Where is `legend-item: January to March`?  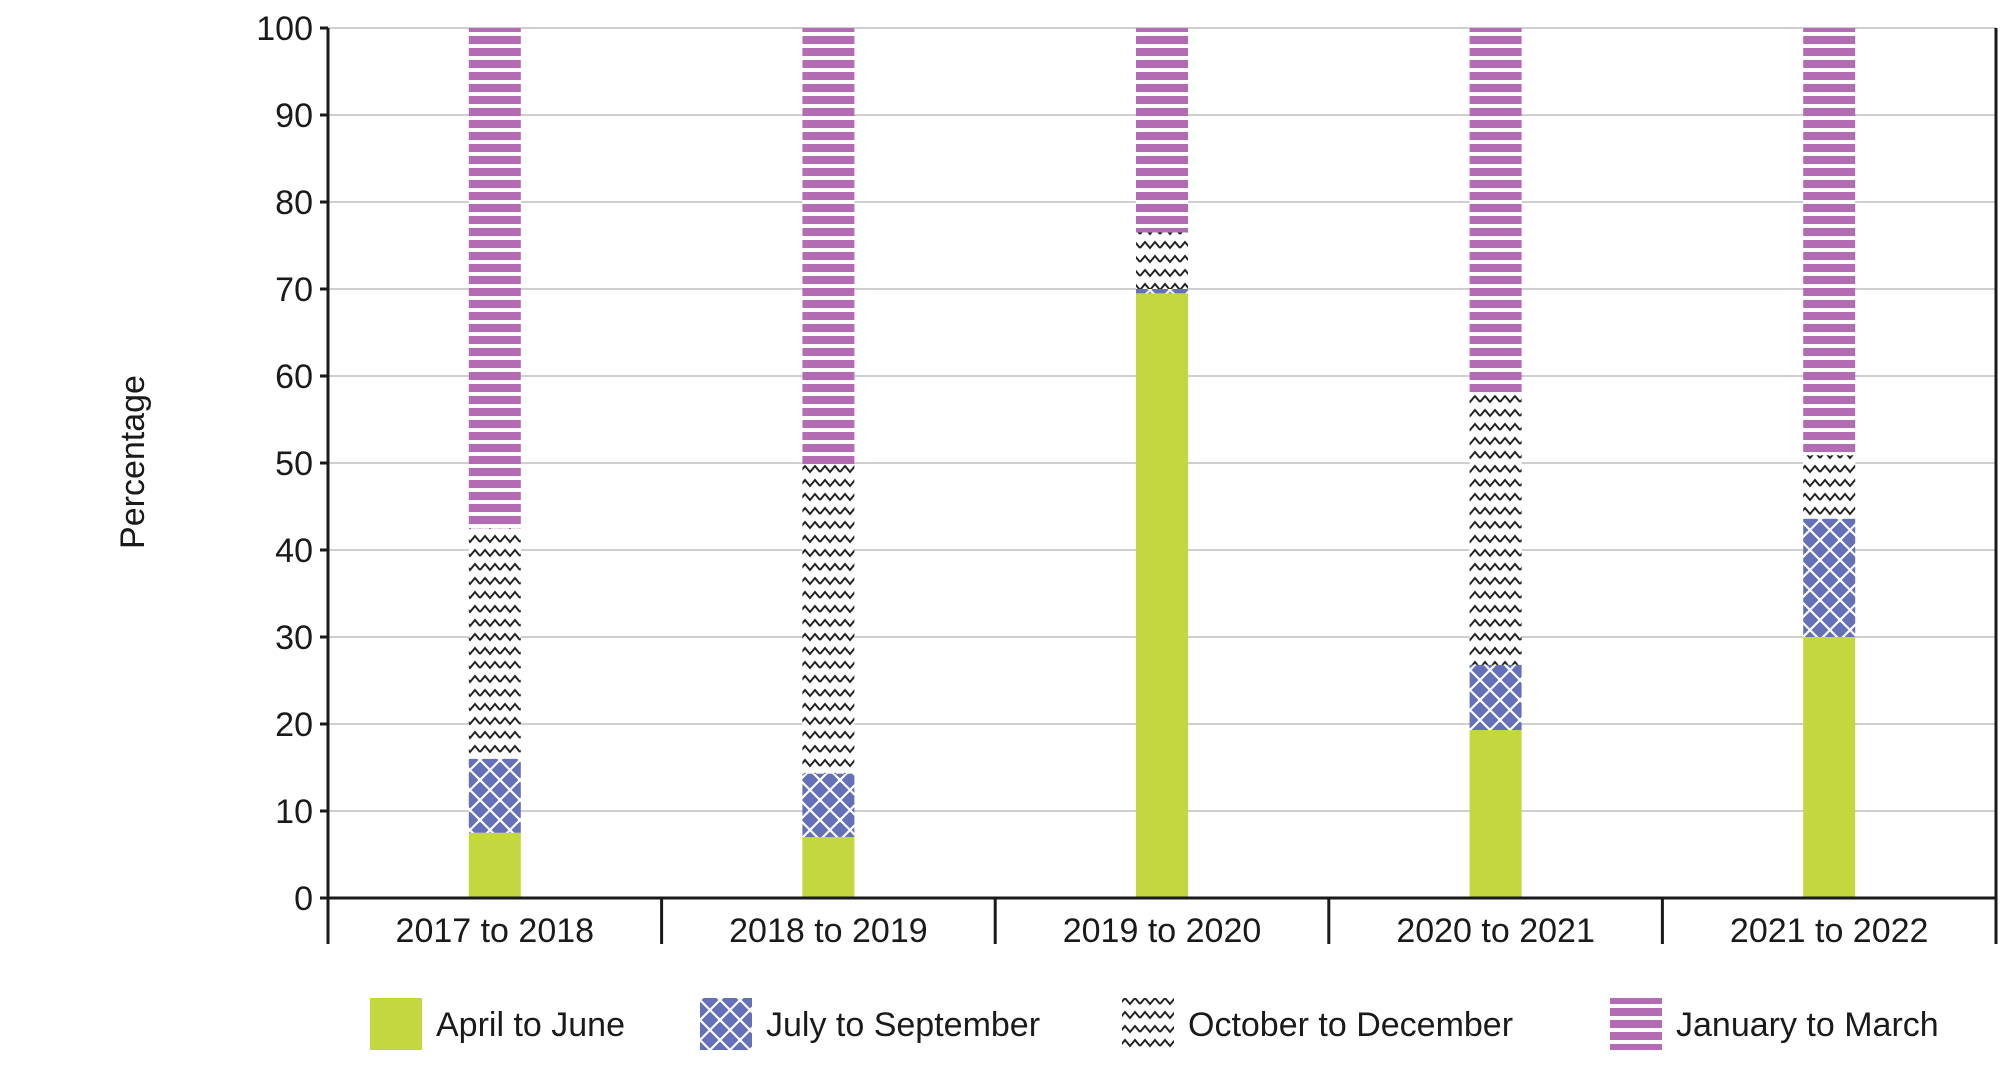 legend-item: January to March is located at coordinates (1774, 1024).